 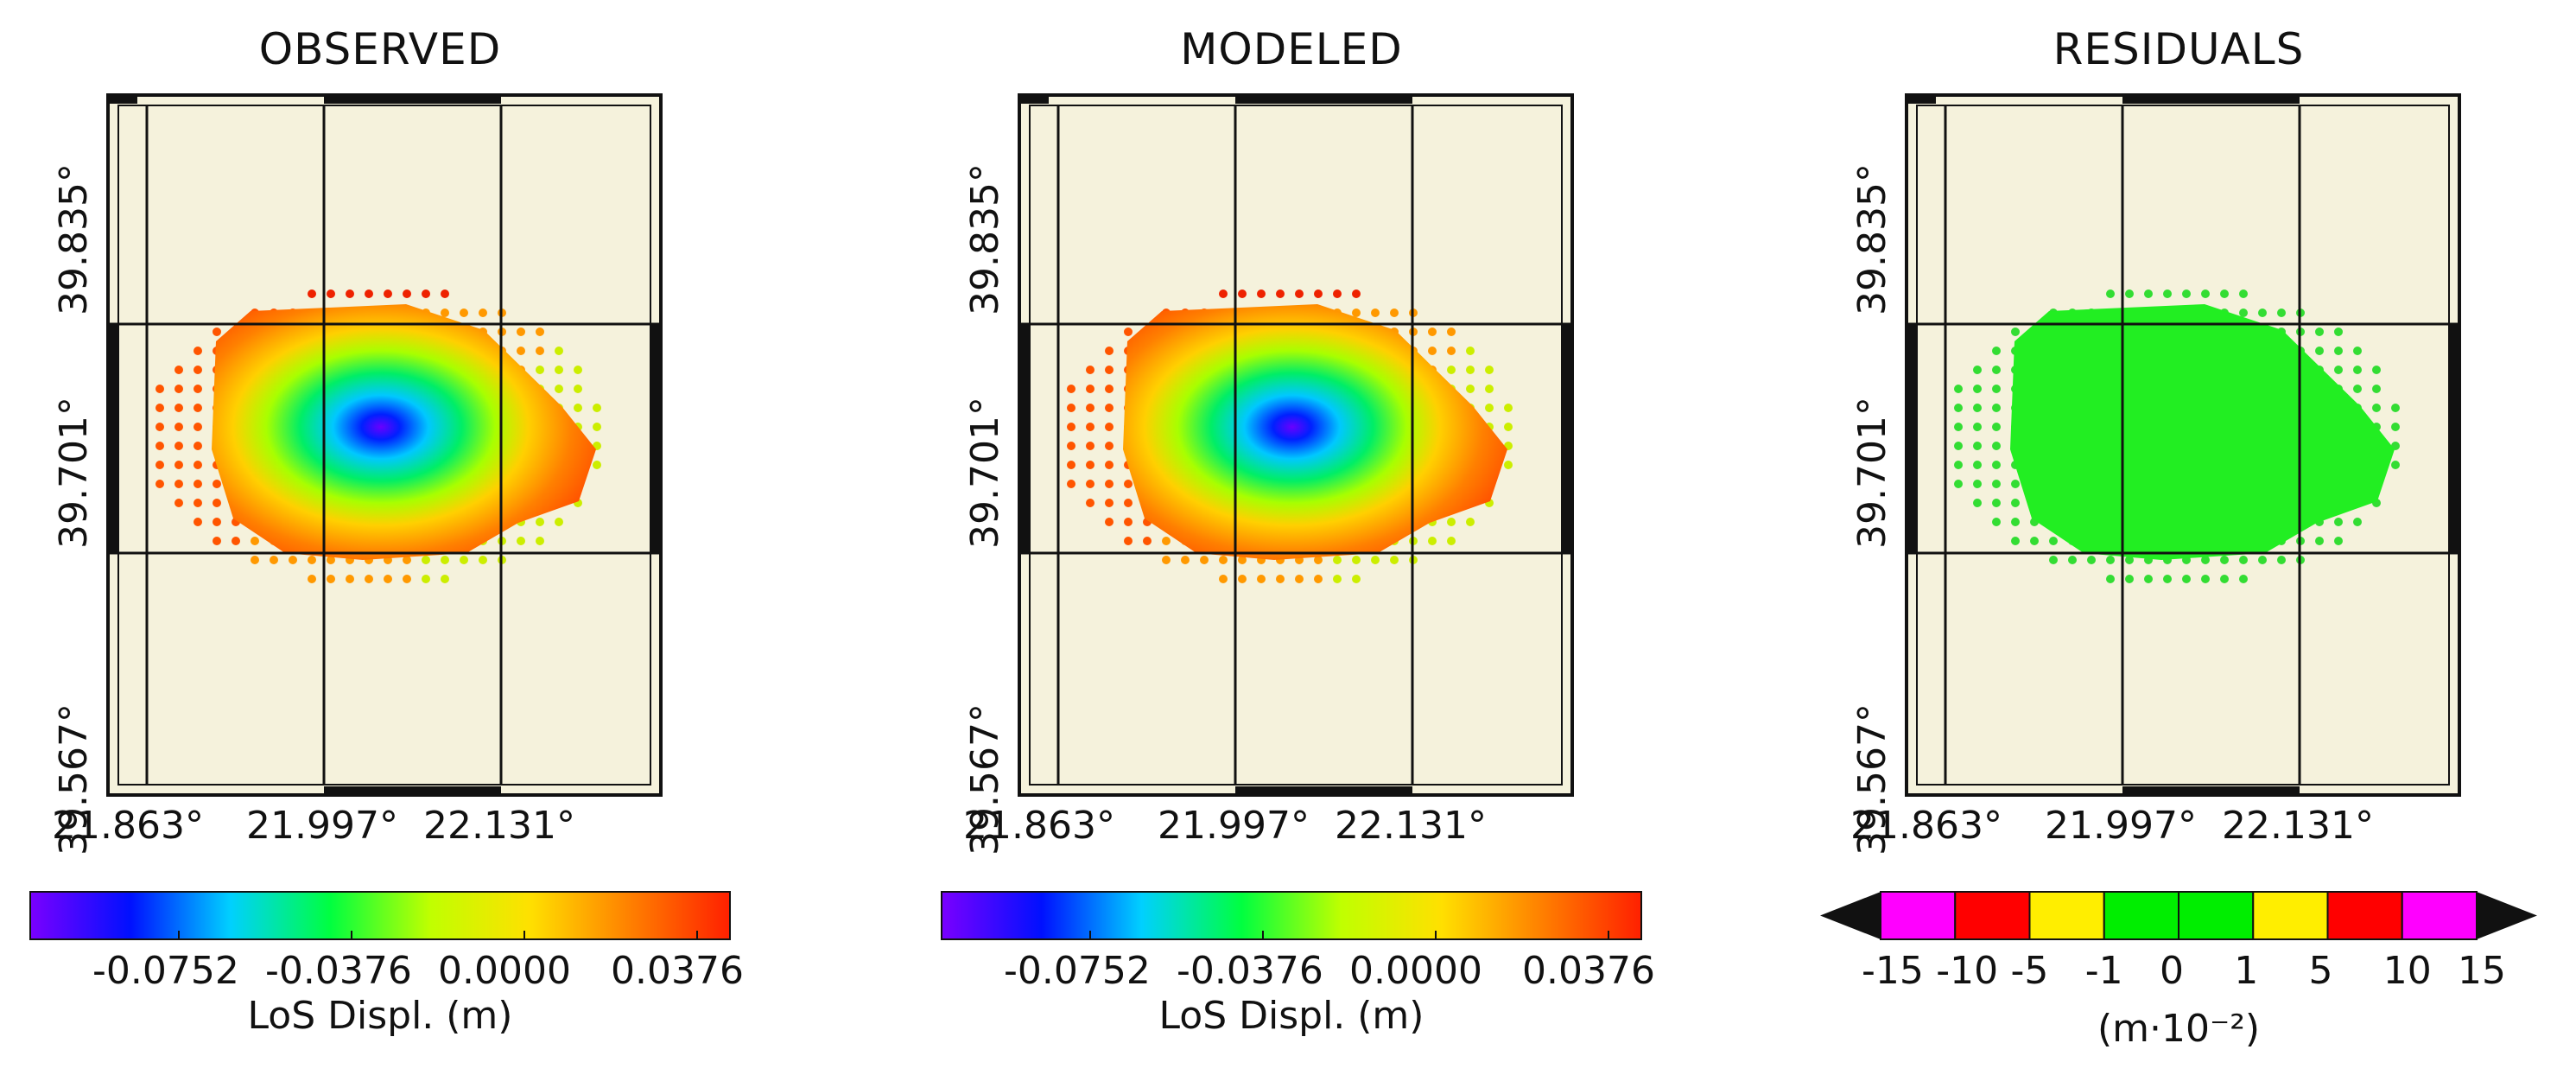 I want to click on colorbar-tick-label: 0.0000, so click(x=1415, y=971).